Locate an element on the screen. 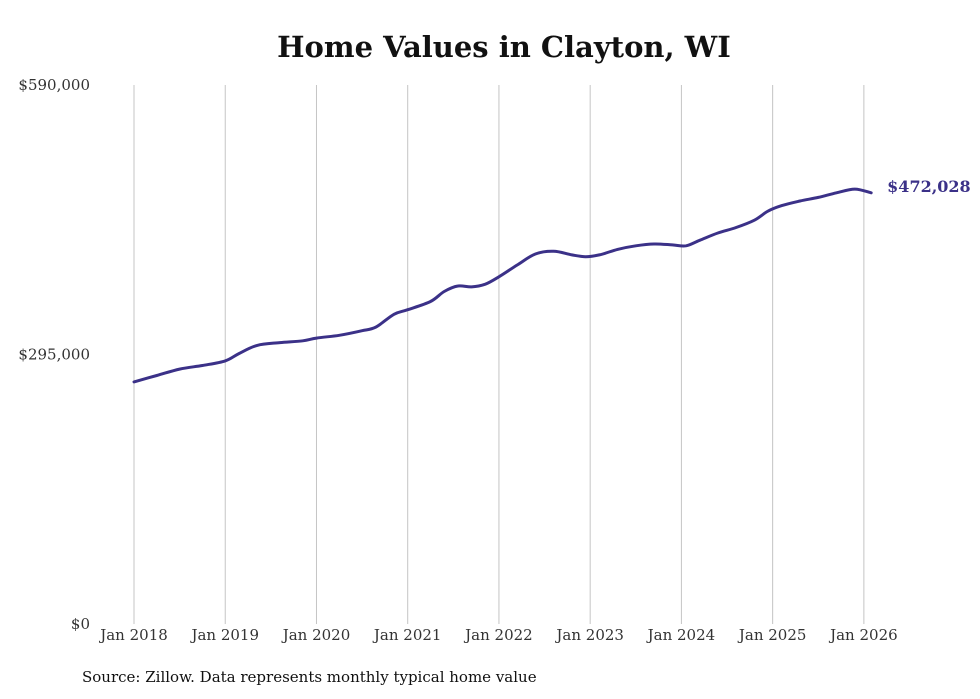 The image size is (980, 699). y-axis-tick-labels: $0 $295,000 $590,000 is located at coordinates (54, 354).